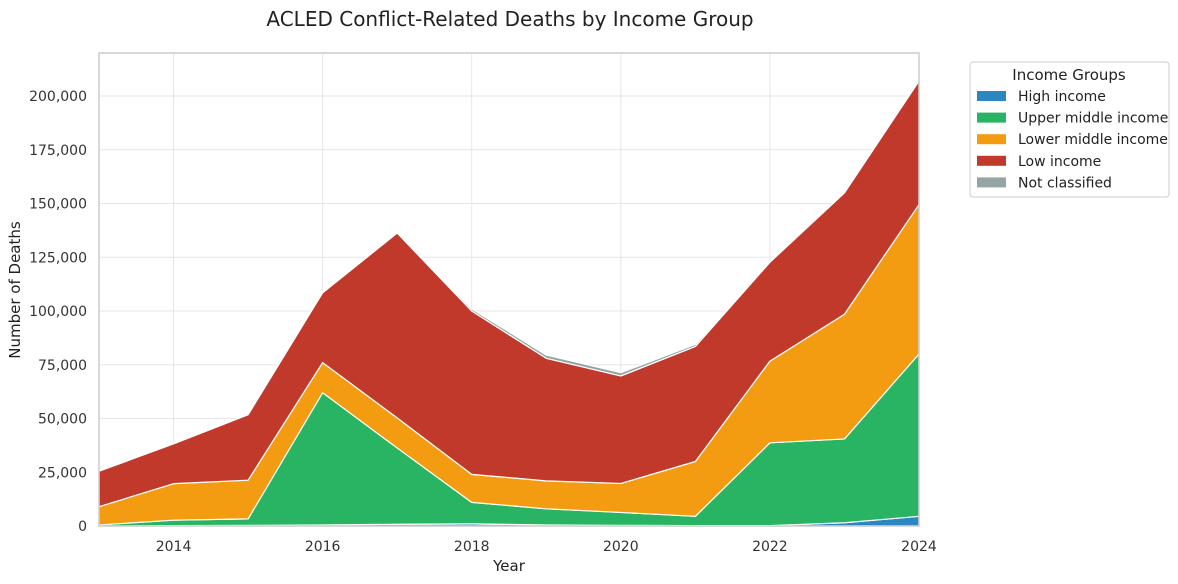 The height and width of the screenshot is (584, 1178). I want to click on y-tick-label: 75,000, so click(62, 366).